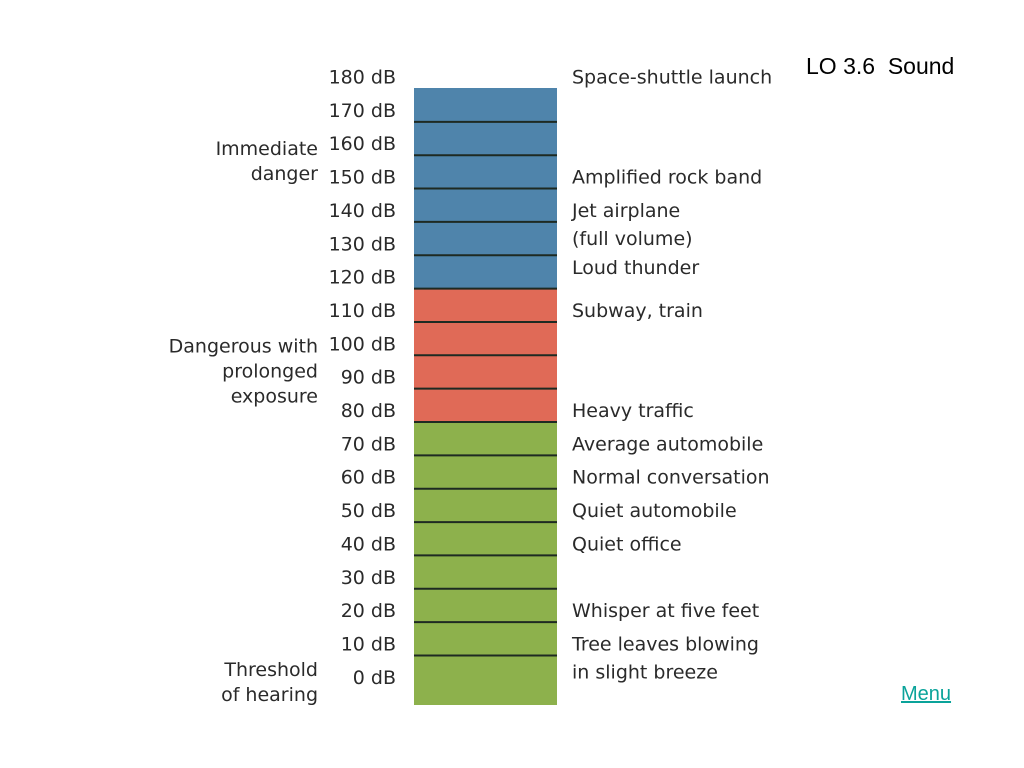 The width and height of the screenshot is (1024, 768). I want to click on example-label-line: Tree leaves blowing, so click(665, 644).